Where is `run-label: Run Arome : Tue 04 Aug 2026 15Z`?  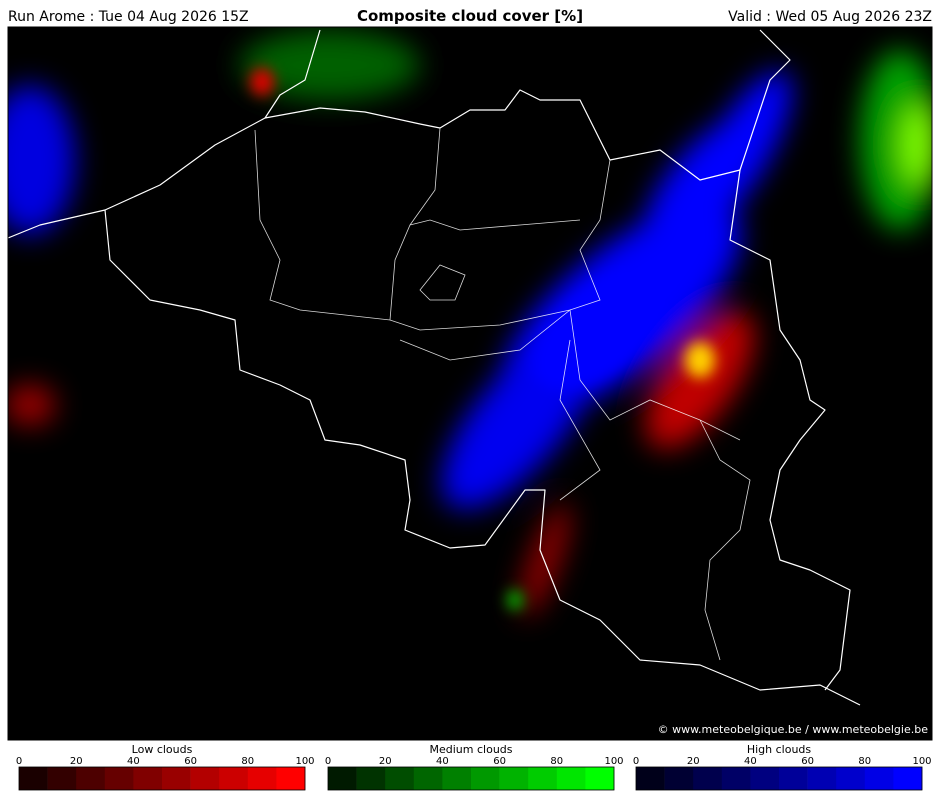 run-label: Run Arome : Tue 04 Aug 2026 15Z is located at coordinates (128, 17).